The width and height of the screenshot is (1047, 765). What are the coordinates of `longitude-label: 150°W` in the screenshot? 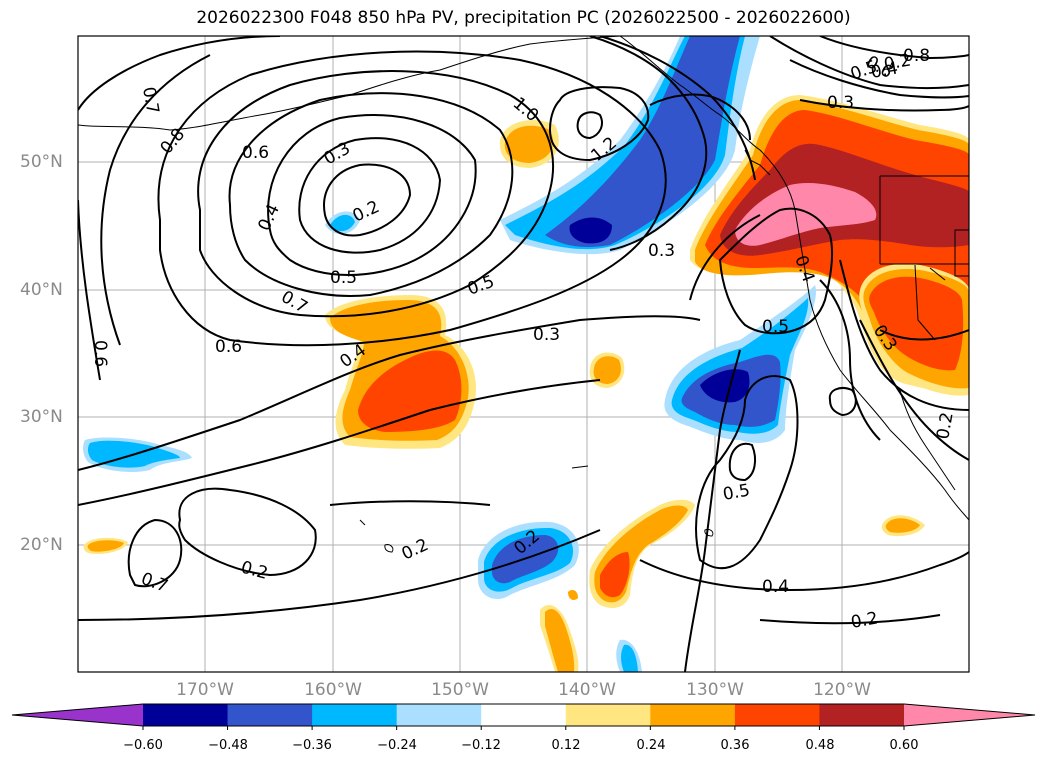 It's located at (460, 690).